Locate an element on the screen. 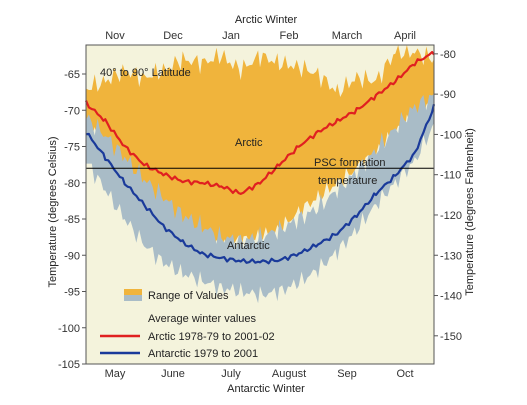 The width and height of the screenshot is (527, 405). right-tick-label: -150 is located at coordinates (451, 337).